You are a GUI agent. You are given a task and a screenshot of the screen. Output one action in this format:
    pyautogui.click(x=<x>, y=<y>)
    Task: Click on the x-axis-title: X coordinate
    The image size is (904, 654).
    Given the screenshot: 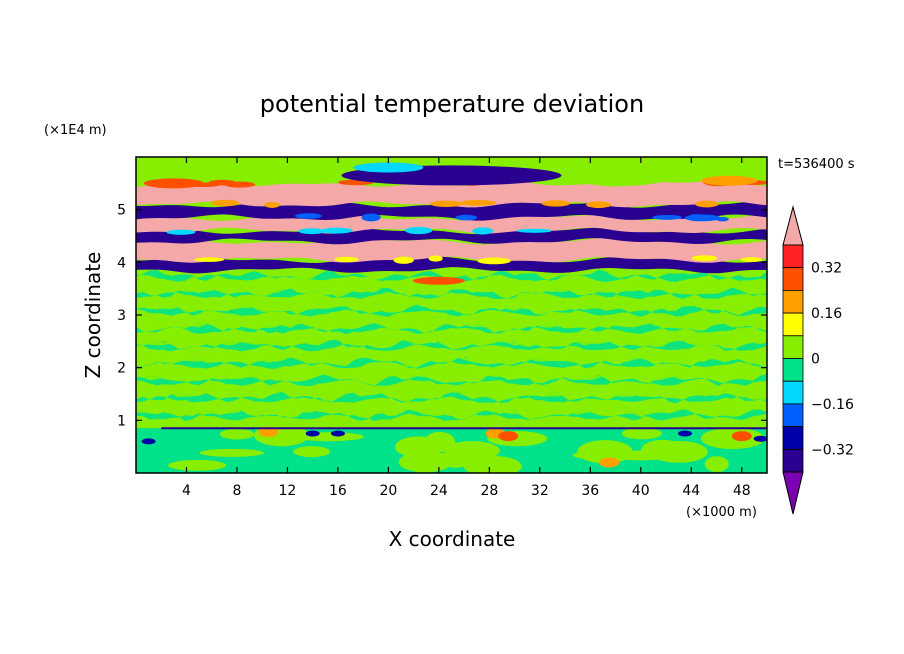 What is the action you would take?
    pyautogui.click(x=452, y=539)
    